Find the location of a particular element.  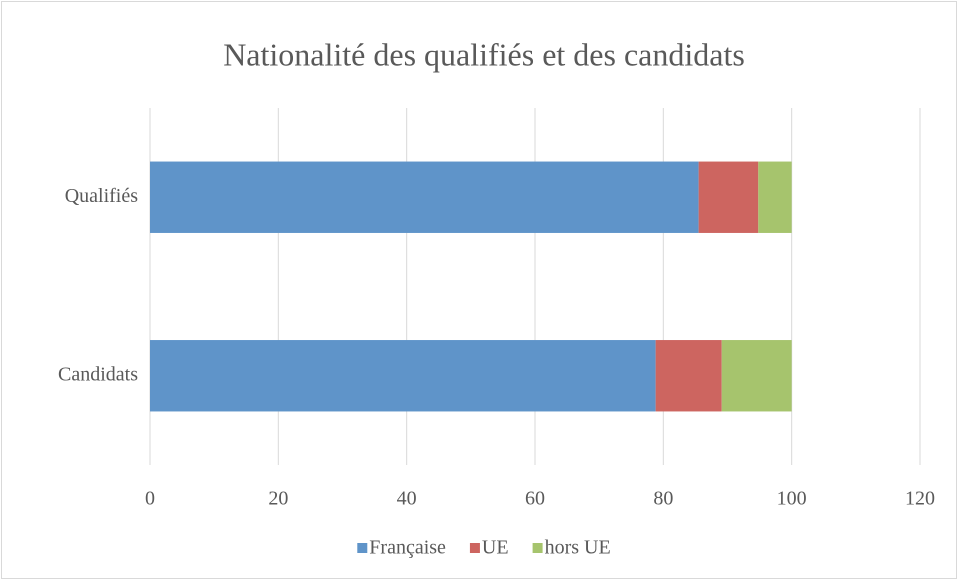

x-tick-label: 0 is located at coordinates (150, 499).